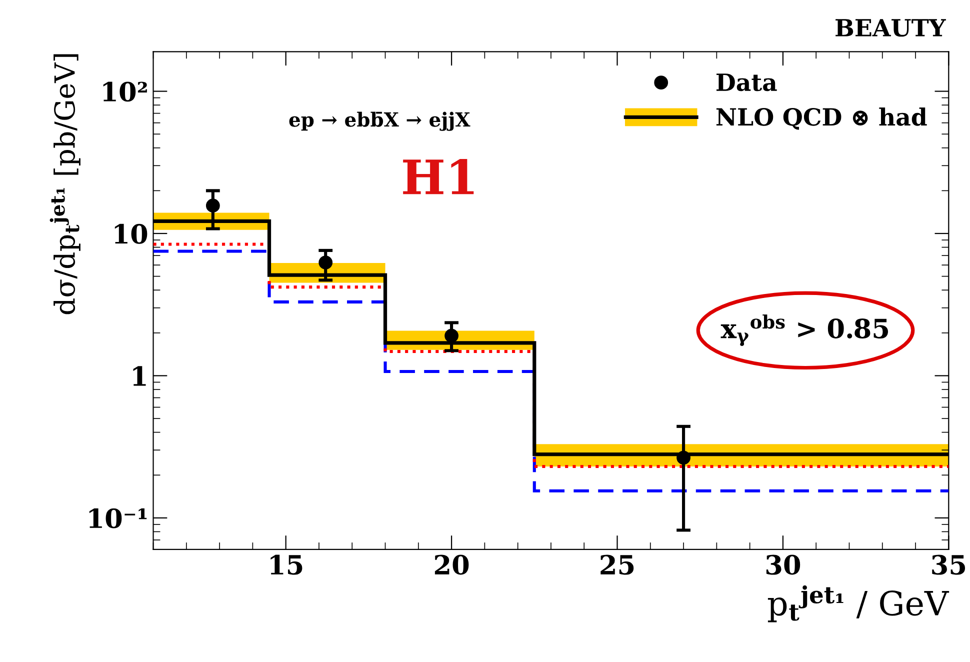 Image resolution: width=970 pixels, height=662 pixels. I want to click on annotation: ep → ebb̄X → ejjX, so click(379, 121).